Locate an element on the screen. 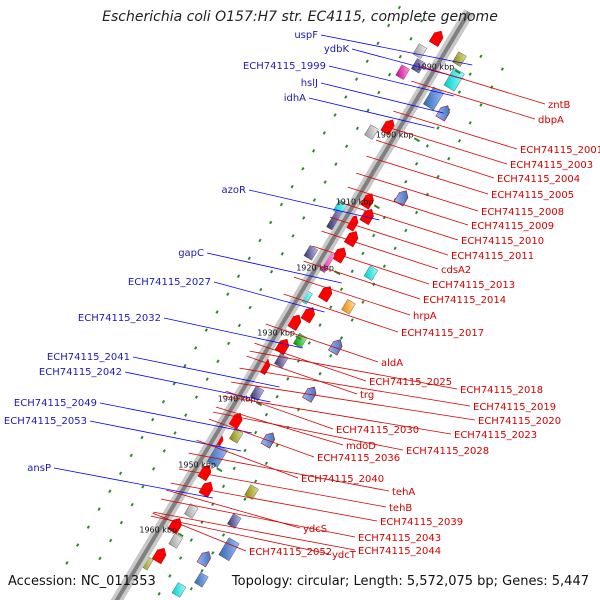  gene-label-ech74115_2017: ECH74115_2017 is located at coordinates (442, 333).